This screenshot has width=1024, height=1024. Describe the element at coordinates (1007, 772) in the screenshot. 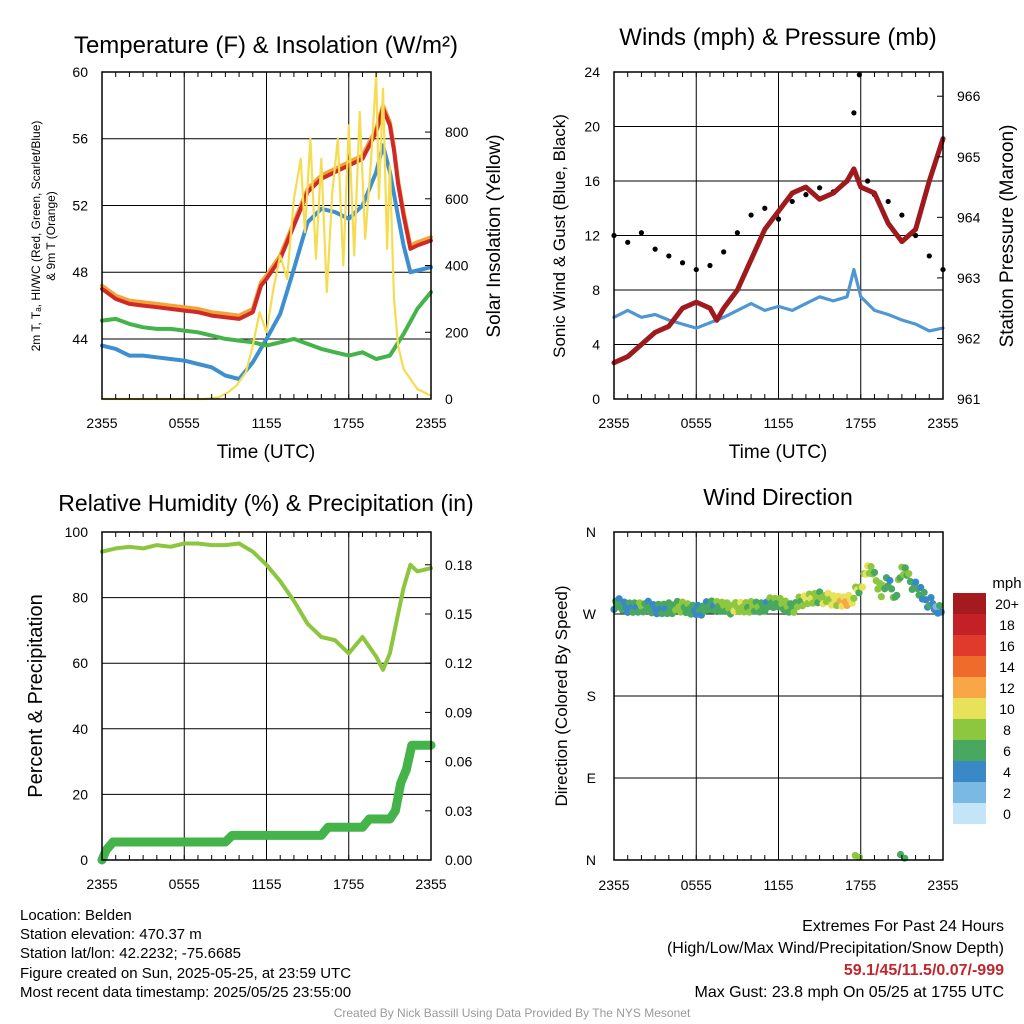

I see `legend-label: 4` at that location.